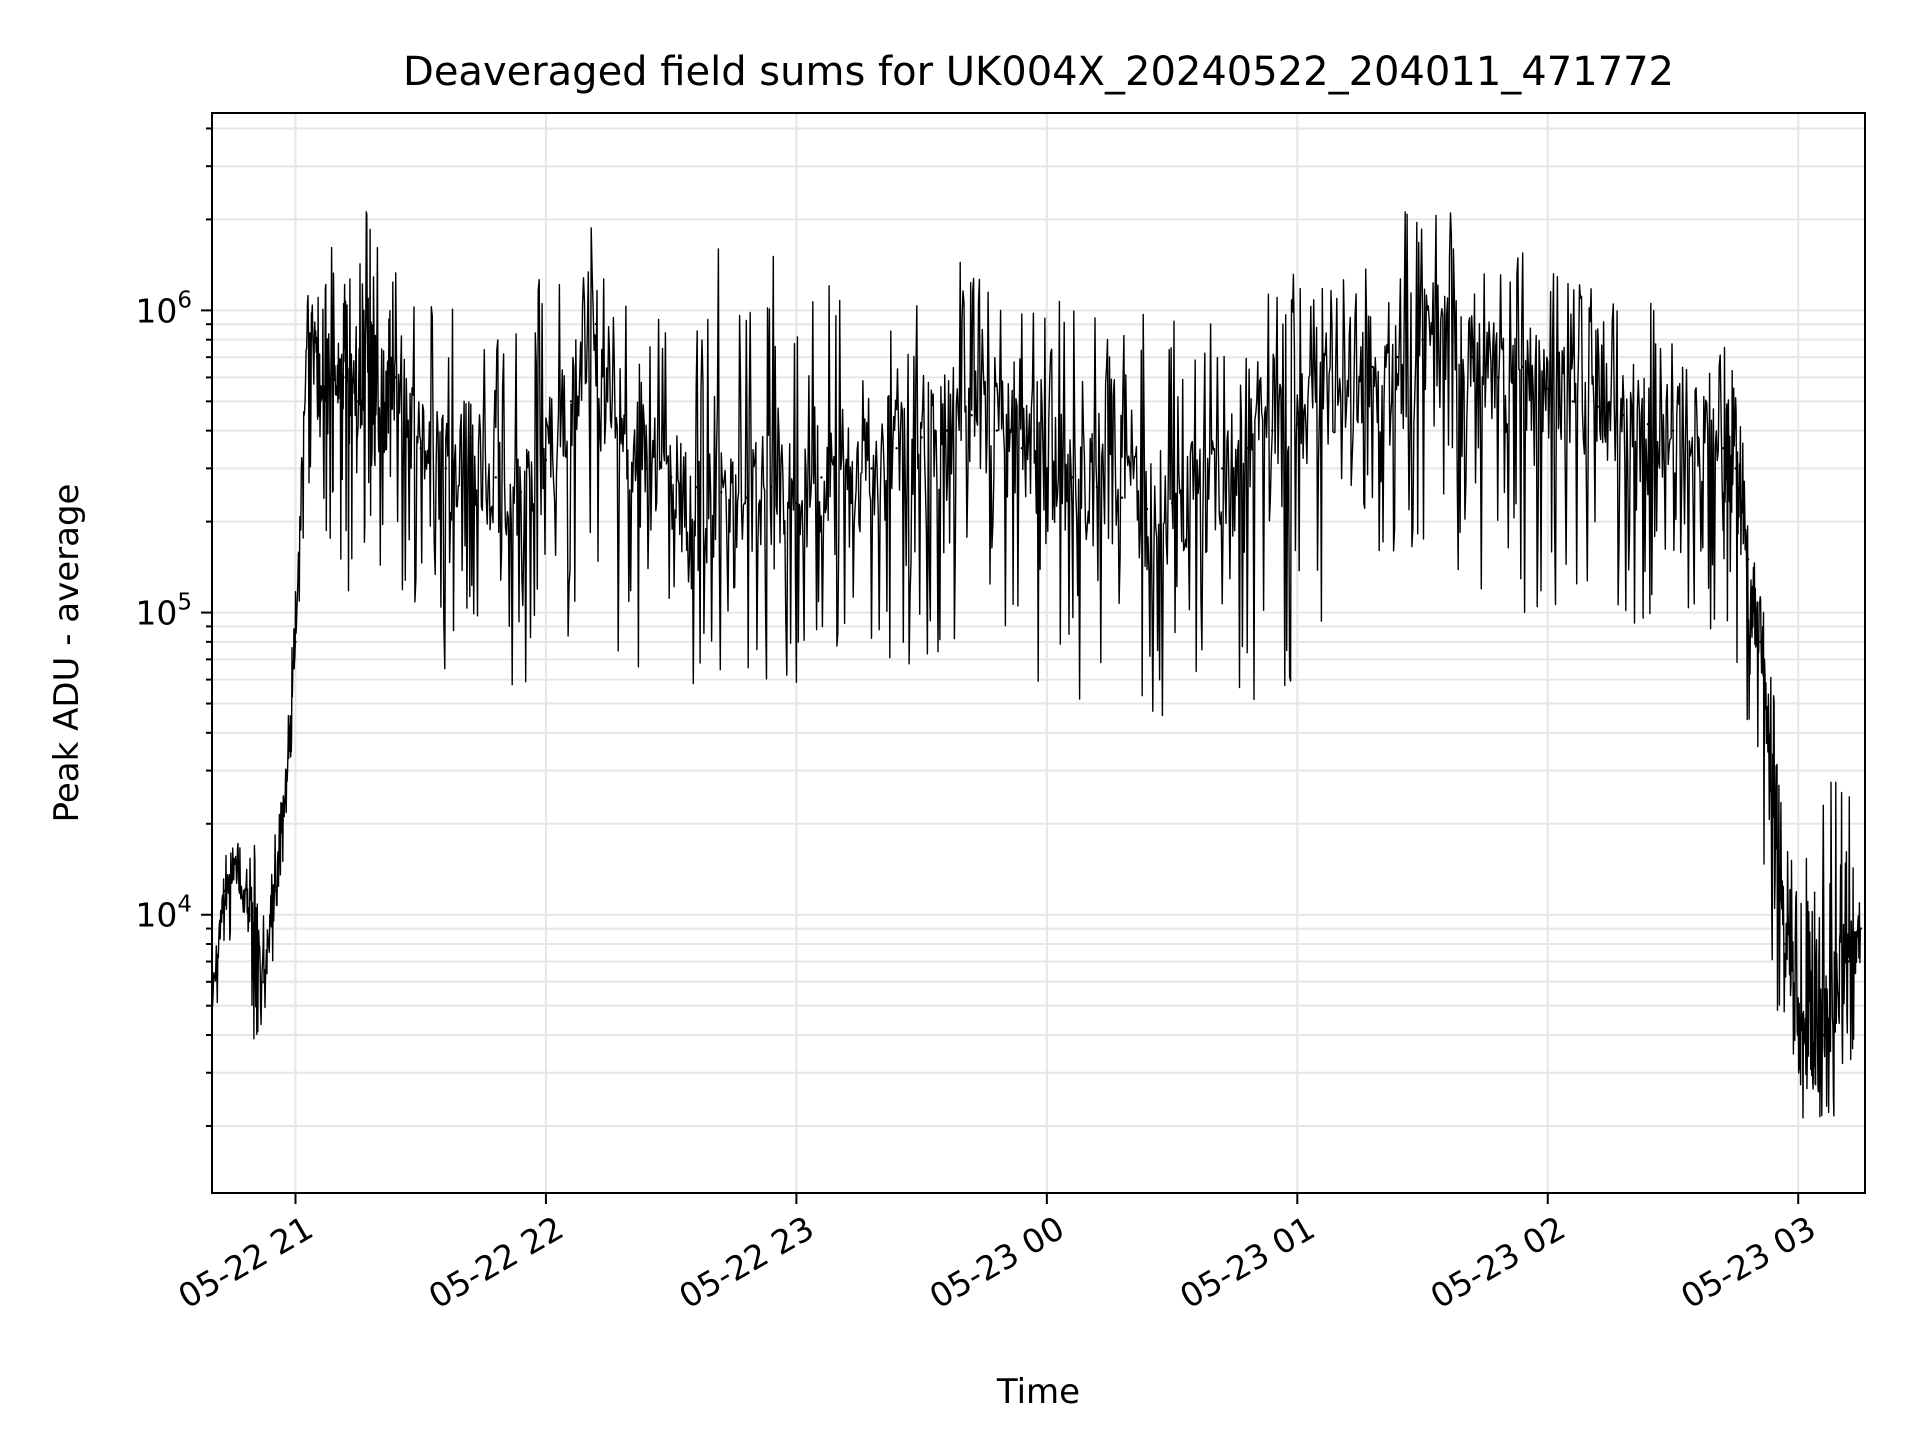  What do you see at coordinates (184, 905) in the screenshot?
I see `y-tick-label-exponent: 4` at bounding box center [184, 905].